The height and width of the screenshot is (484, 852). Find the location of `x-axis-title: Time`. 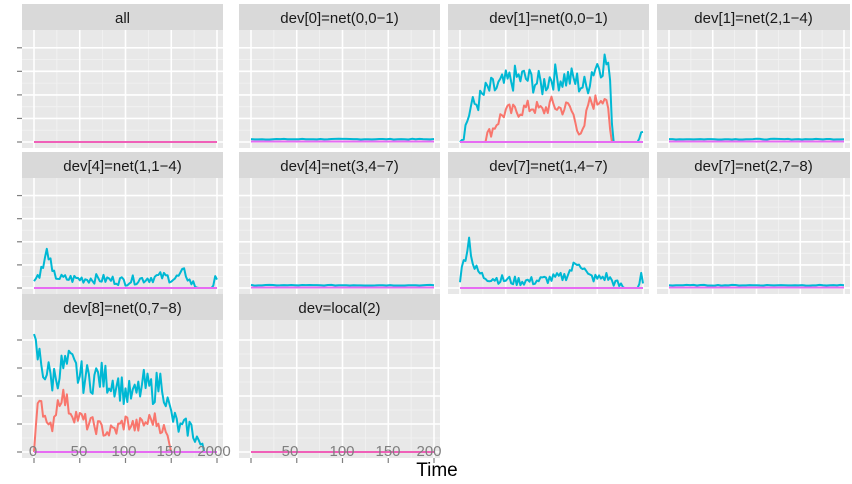

x-axis-title: Time is located at coordinates (437, 470).